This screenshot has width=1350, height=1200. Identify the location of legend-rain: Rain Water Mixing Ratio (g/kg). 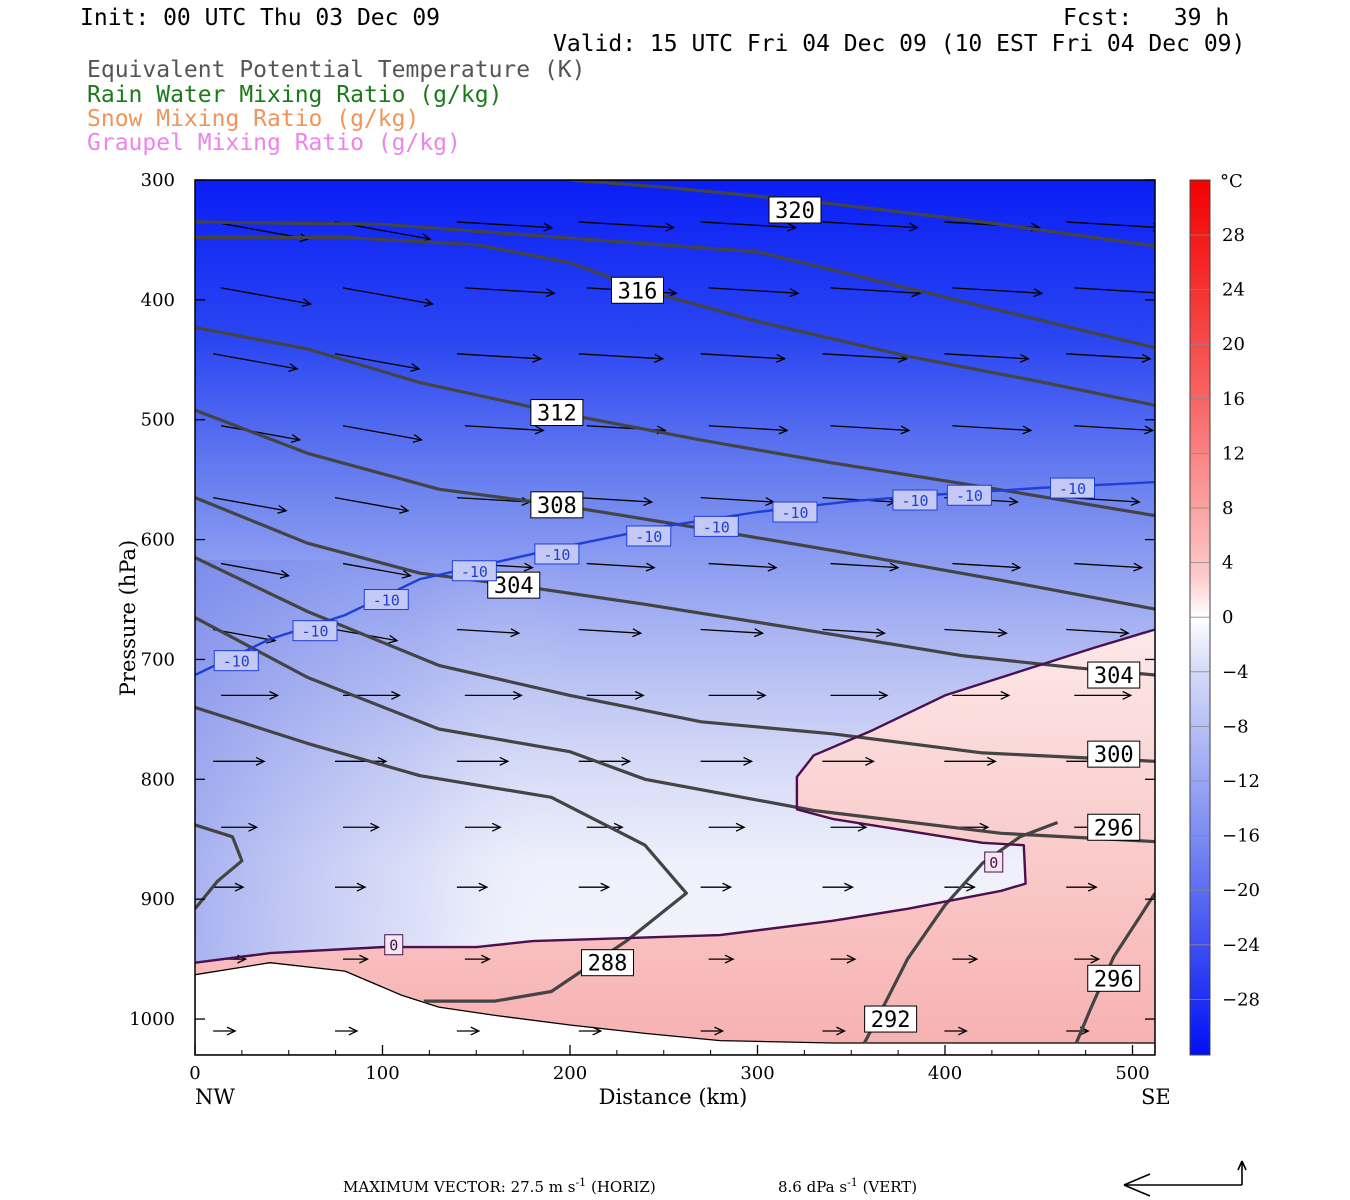
(295, 95).